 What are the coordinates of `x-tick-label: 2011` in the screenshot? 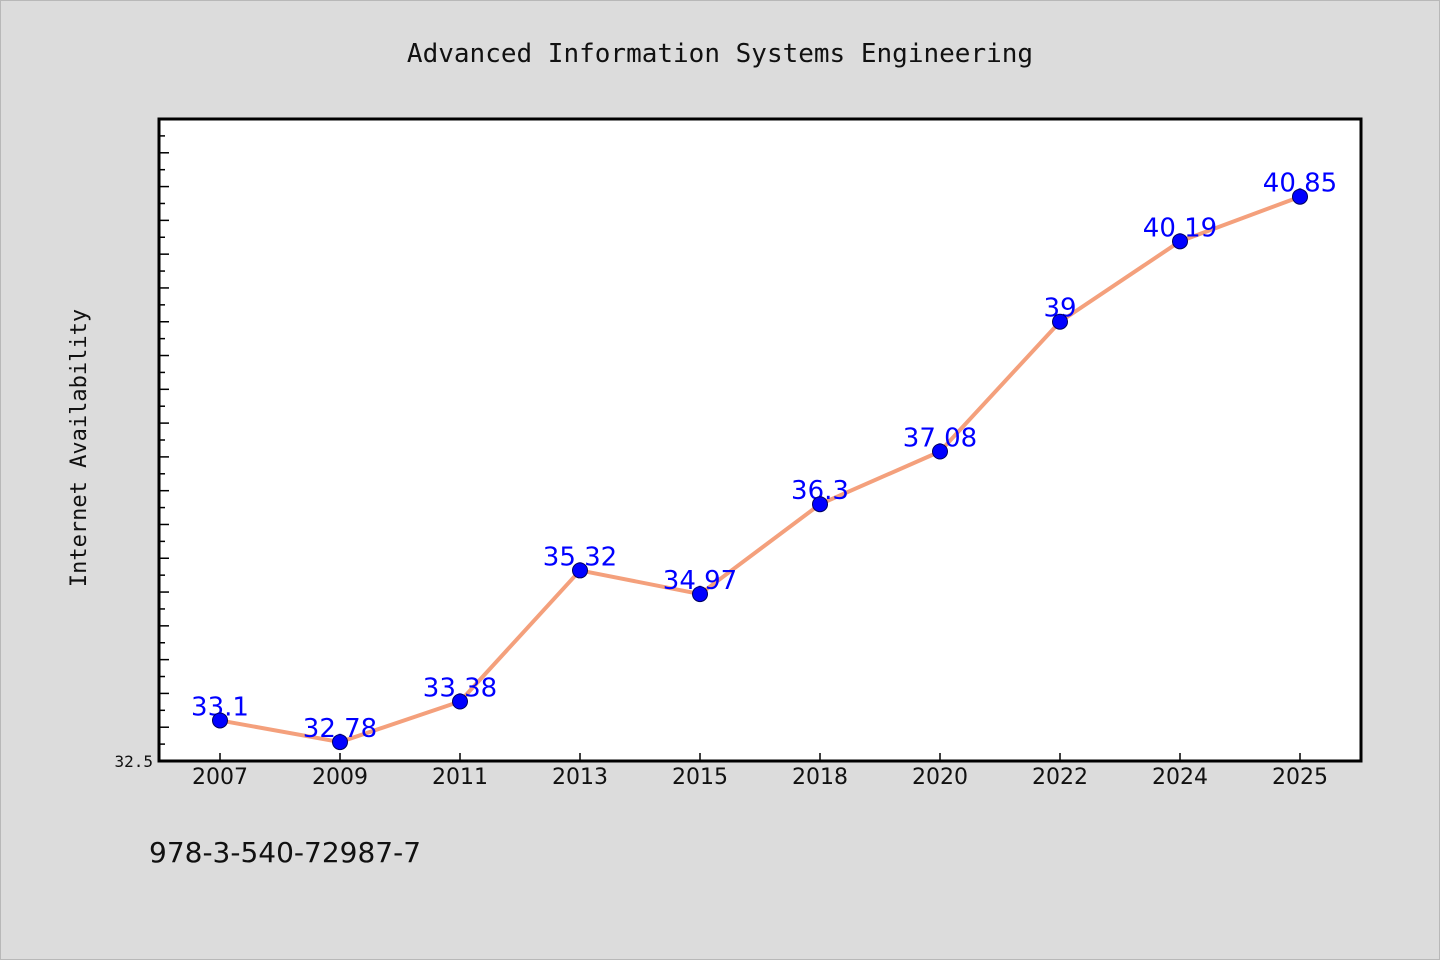 It's located at (460, 777).